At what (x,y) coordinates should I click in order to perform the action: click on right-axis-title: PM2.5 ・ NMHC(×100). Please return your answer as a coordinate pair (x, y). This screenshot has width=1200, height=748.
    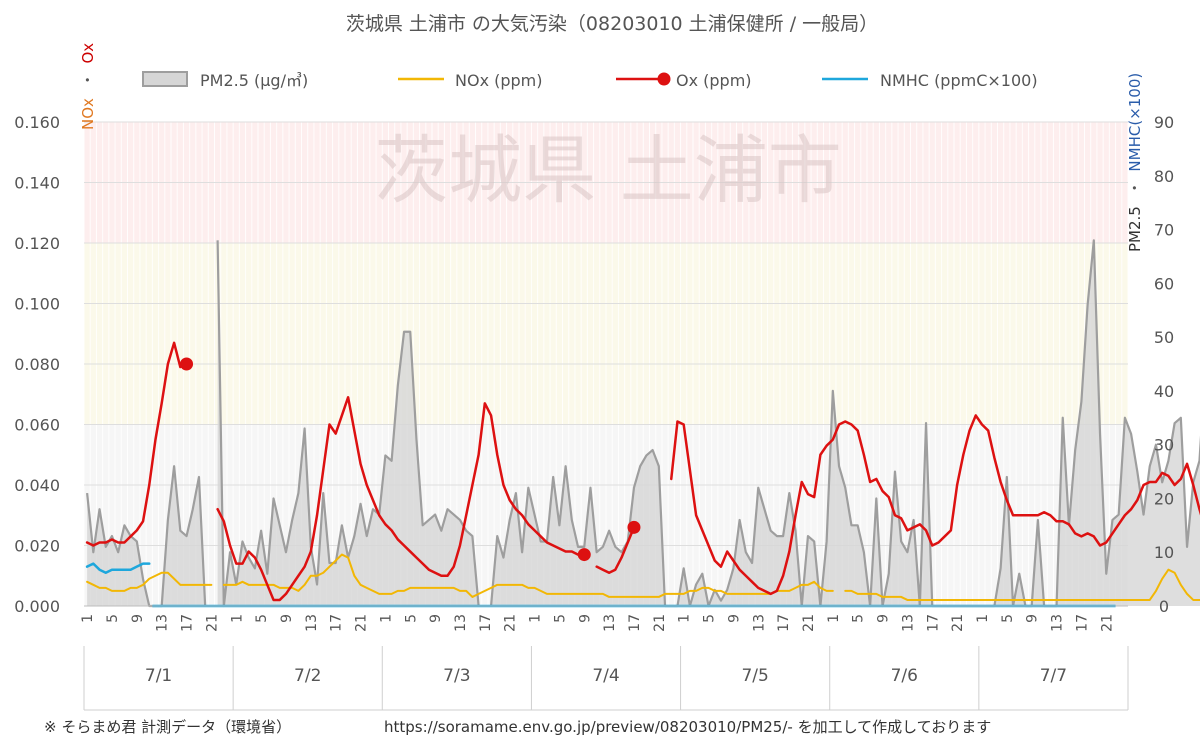
    Looking at the image, I should click on (1135, 162).